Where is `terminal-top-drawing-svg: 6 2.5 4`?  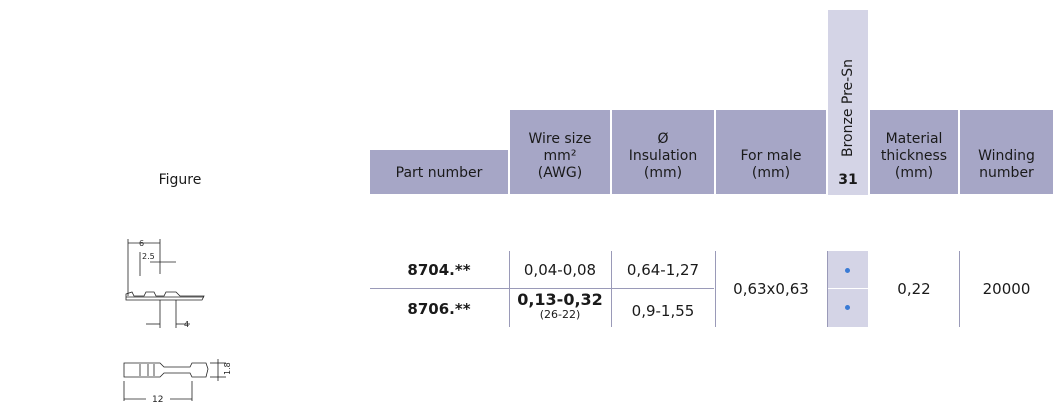 terminal-top-drawing-svg: 6 2.5 4 is located at coordinates (165, 284).